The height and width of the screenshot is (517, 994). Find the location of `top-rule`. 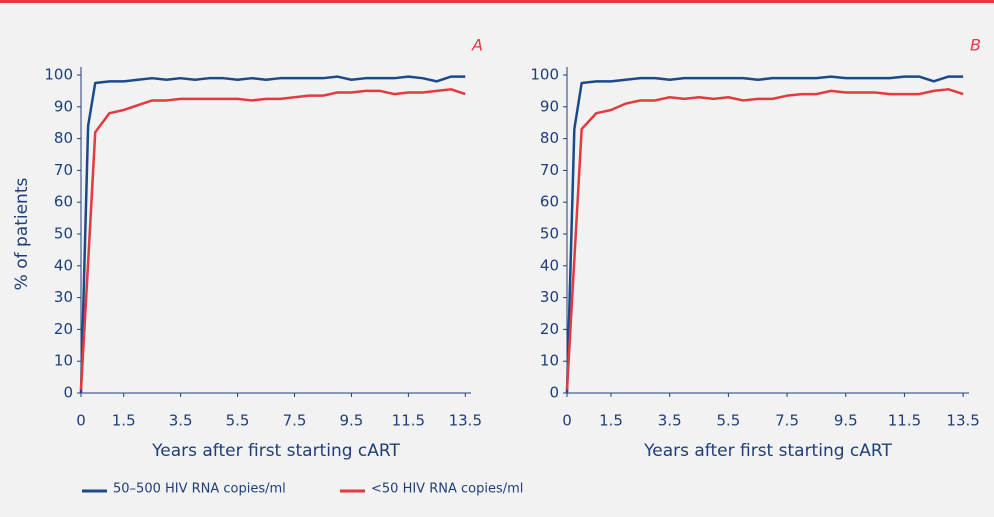

top-rule is located at coordinates (497, 1).